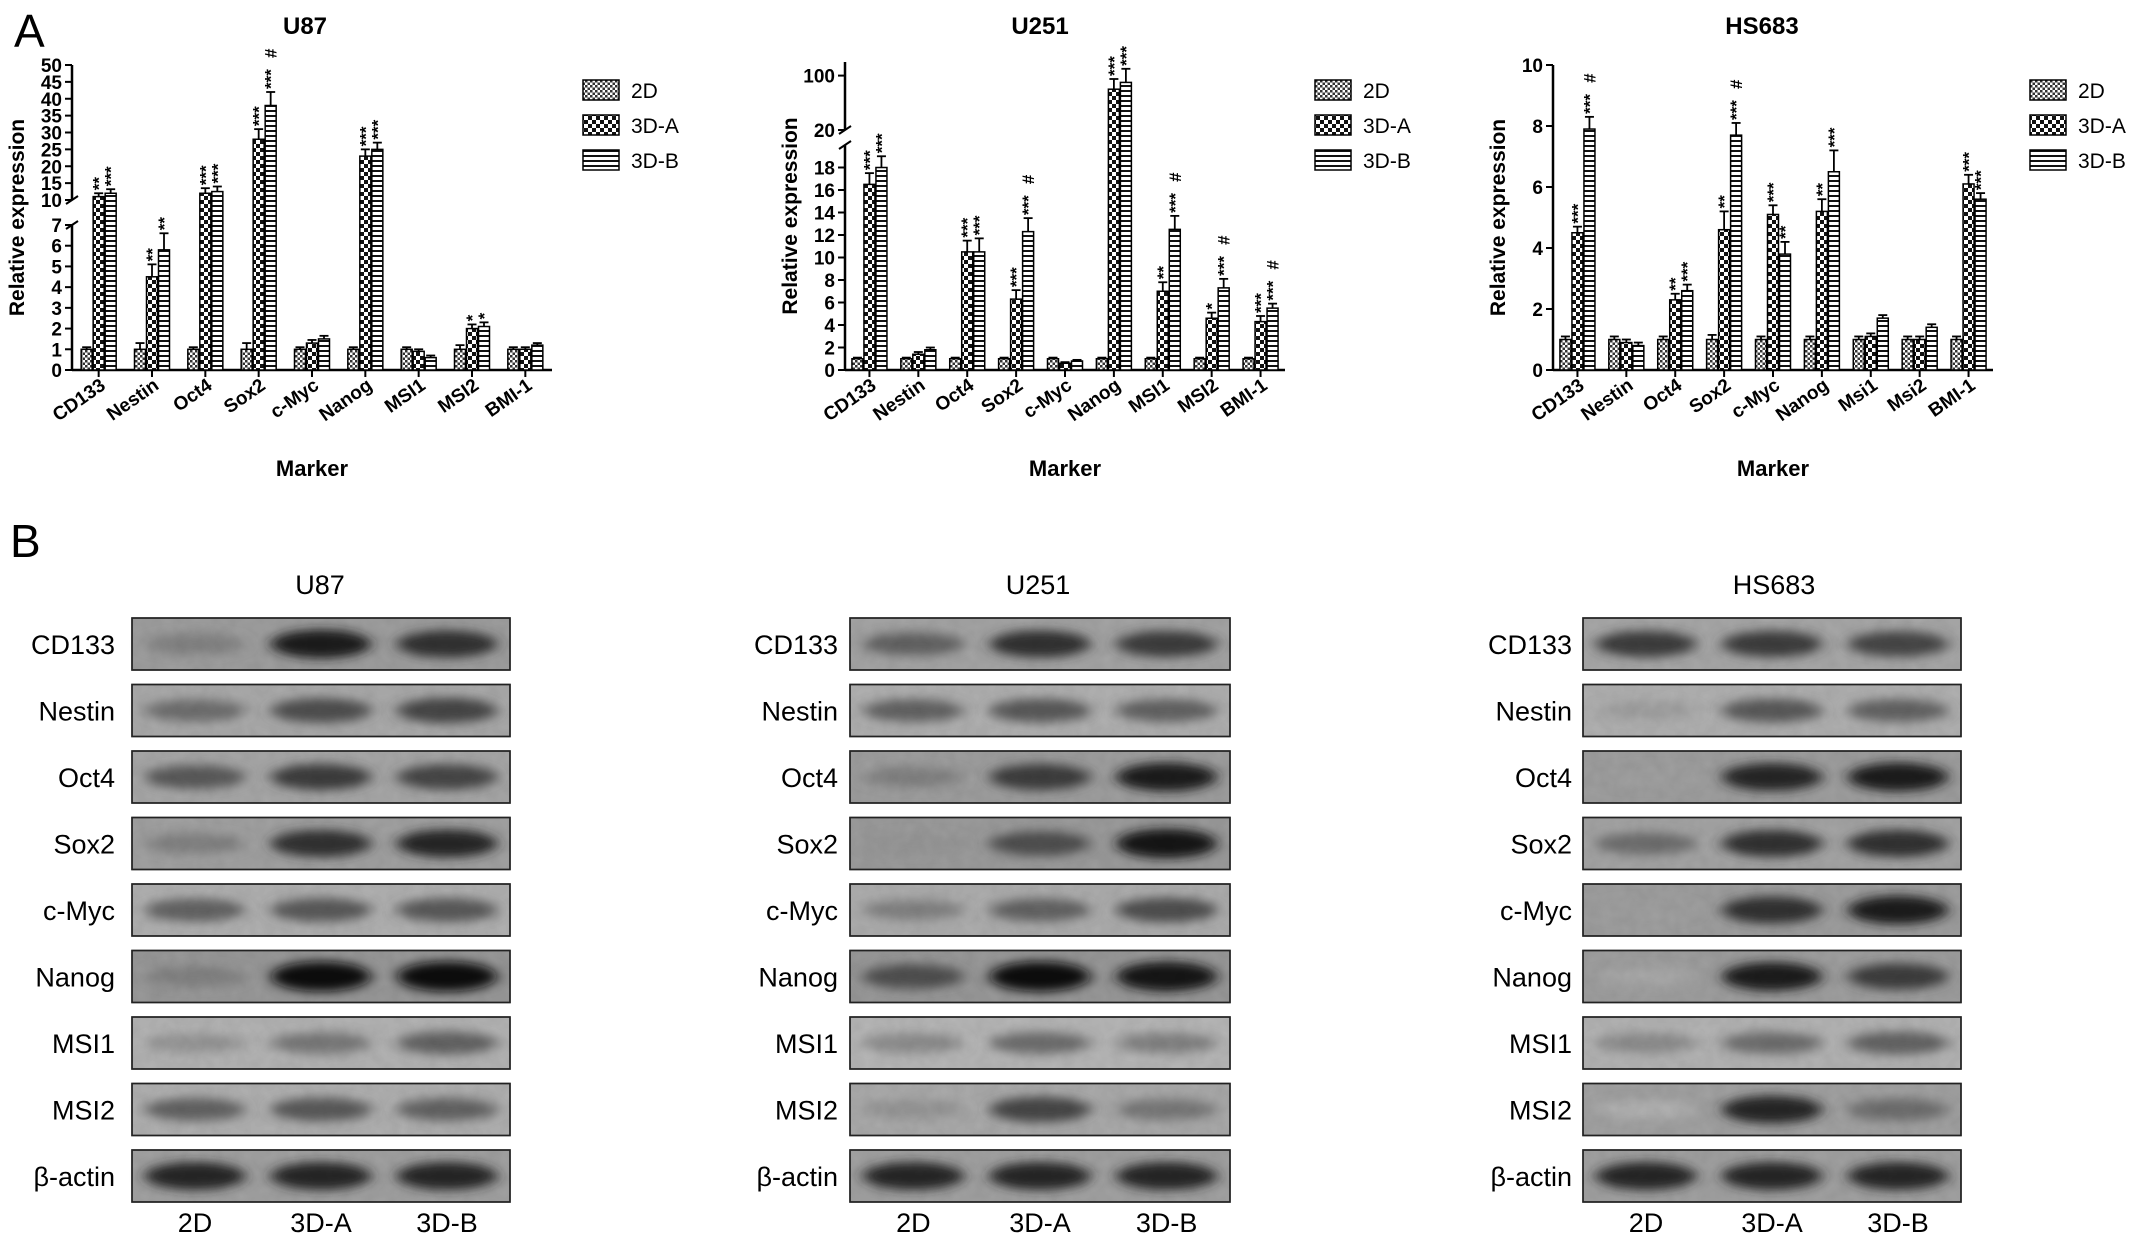 The height and width of the screenshot is (1245, 2150). Describe the element at coordinates (244, 396) in the screenshot. I see `x-tick-label: Sox2` at that location.